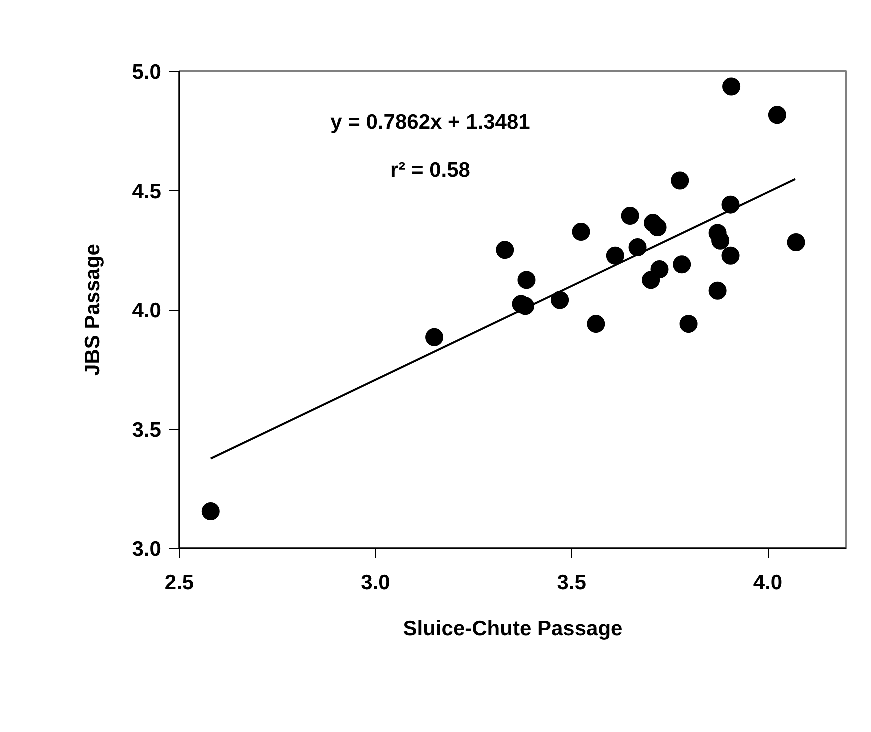  What do you see at coordinates (430, 122) in the screenshot?
I see `annotation: y = 0.7862x + 1.3481` at bounding box center [430, 122].